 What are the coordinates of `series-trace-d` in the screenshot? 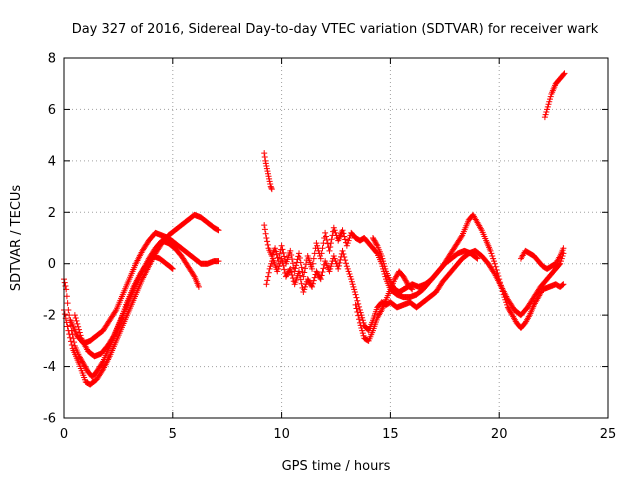 It's located at (123, 306).